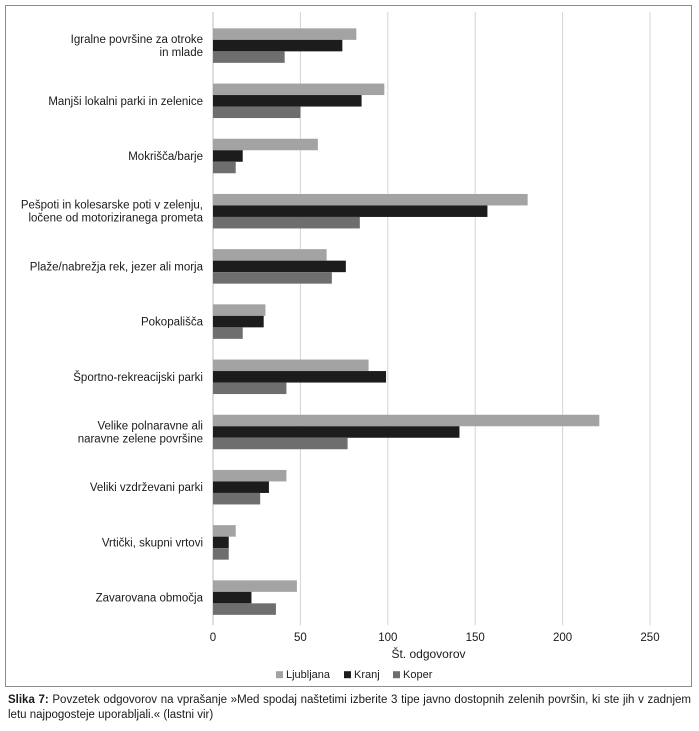 The width and height of the screenshot is (699, 731). What do you see at coordinates (152, 543) in the screenshot?
I see `category-label: Vrtički, skupni vrtovi` at bounding box center [152, 543].